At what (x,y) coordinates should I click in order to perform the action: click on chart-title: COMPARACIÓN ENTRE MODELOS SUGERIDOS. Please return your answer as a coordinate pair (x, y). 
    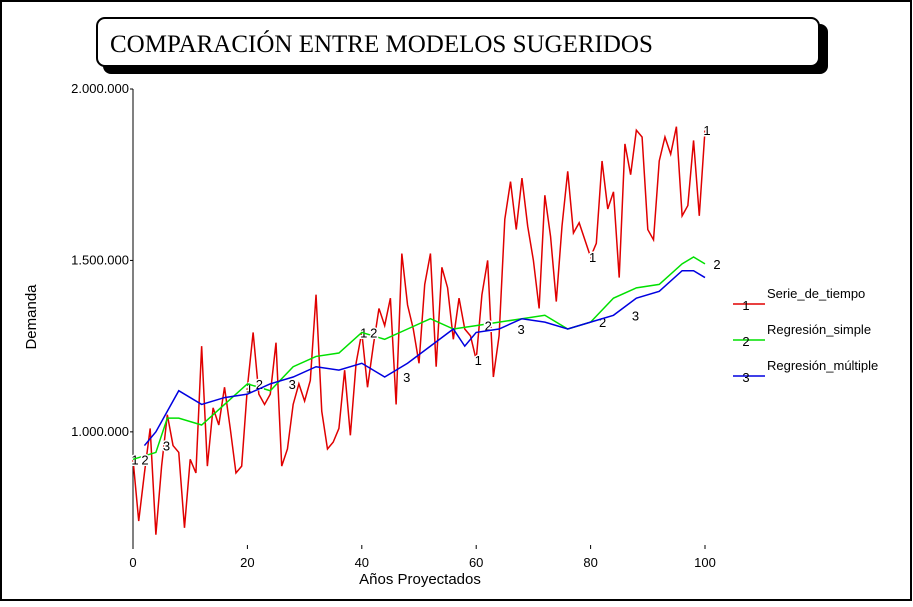
    Looking at the image, I should click on (381, 44).